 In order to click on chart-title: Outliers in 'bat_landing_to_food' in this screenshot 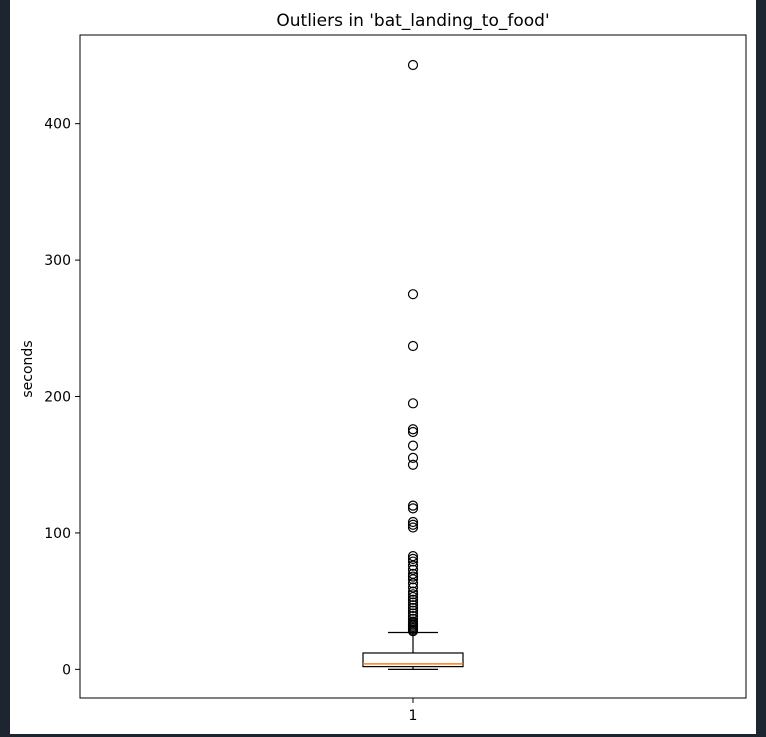, I will do `click(412, 21)`.